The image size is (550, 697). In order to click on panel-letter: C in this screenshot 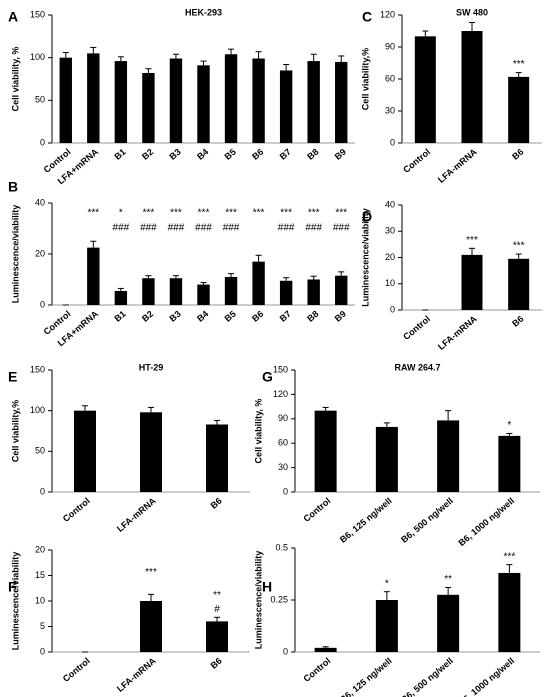, I will do `click(367, 17)`.